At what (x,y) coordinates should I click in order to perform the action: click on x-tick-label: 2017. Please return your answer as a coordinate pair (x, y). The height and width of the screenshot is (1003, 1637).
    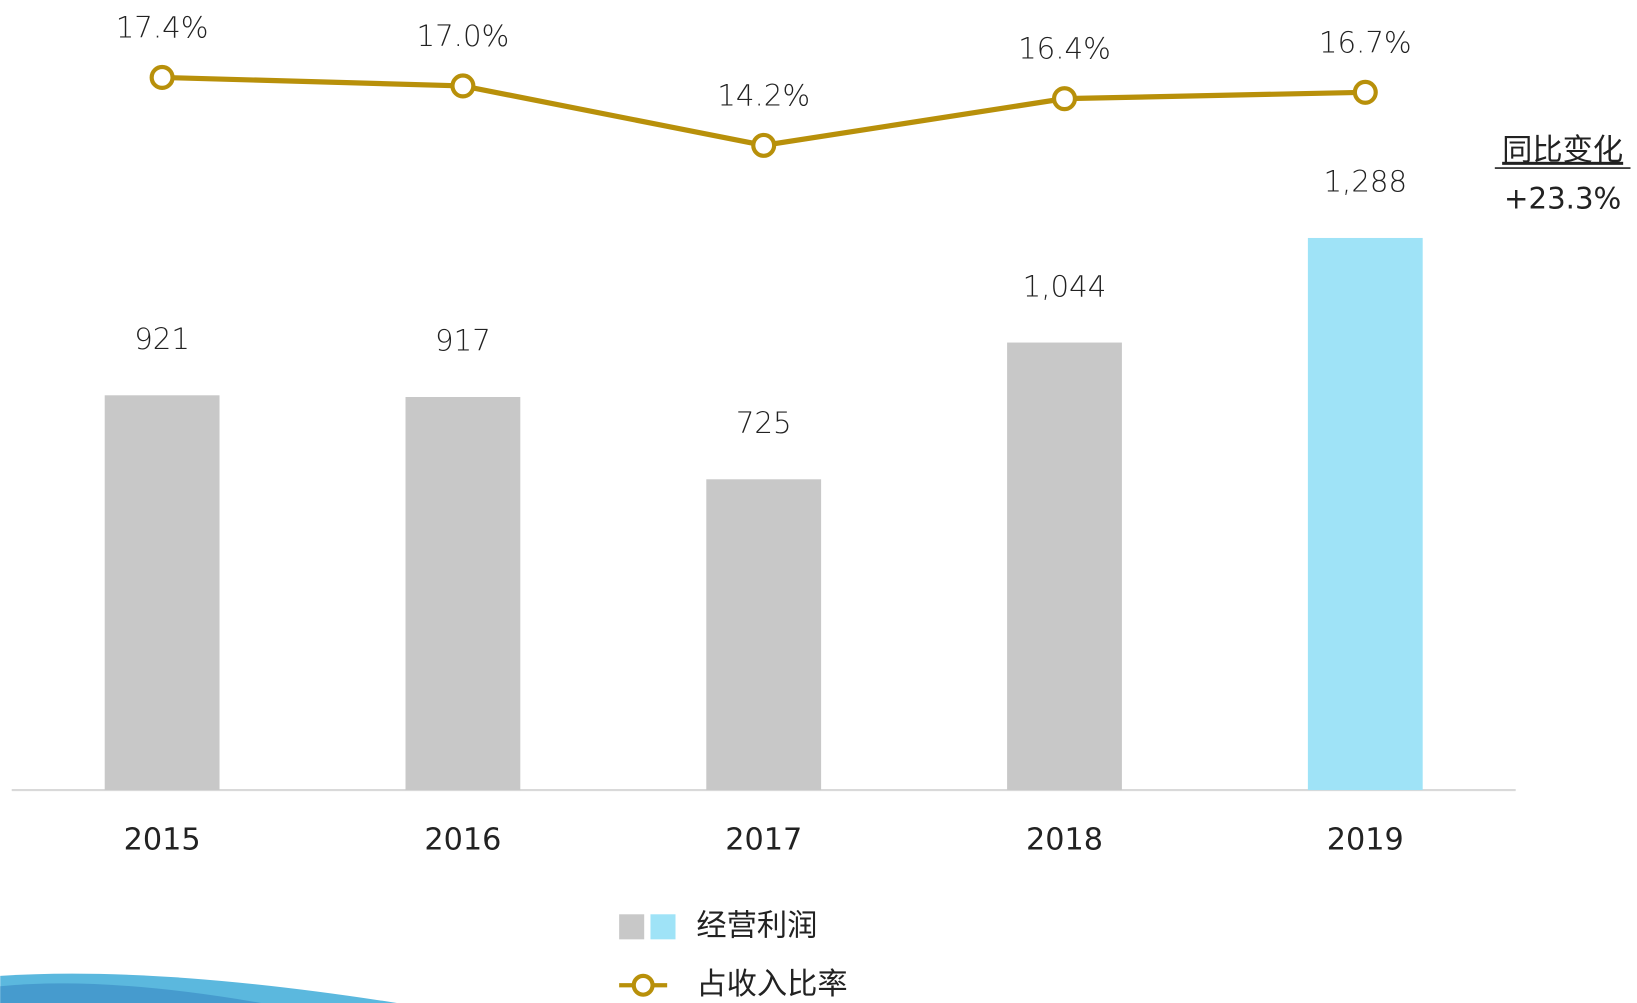
    Looking at the image, I should click on (763, 840).